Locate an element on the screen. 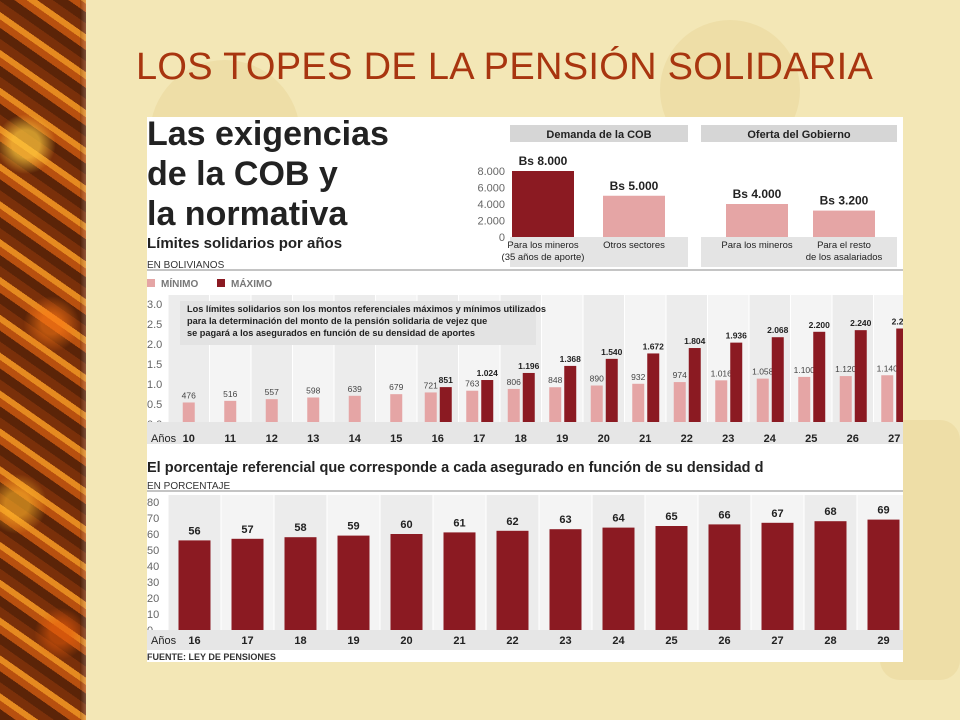  main-title-line: la normativa is located at coordinates (247, 214).